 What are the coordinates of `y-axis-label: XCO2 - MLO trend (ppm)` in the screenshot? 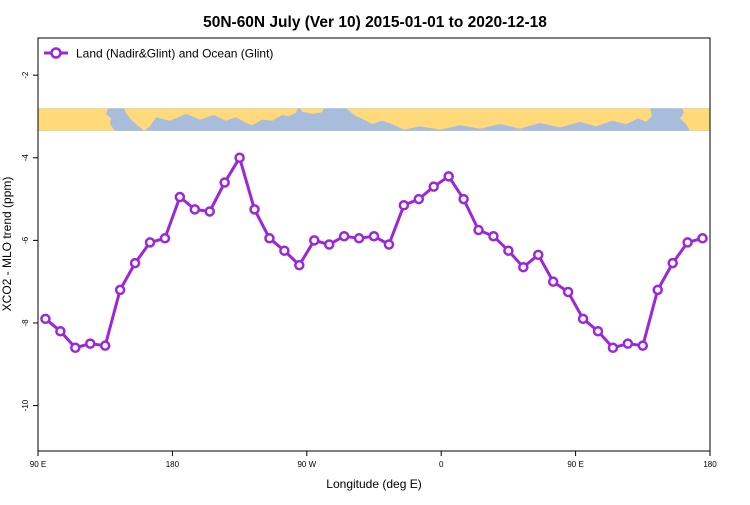 It's located at (7, 244).